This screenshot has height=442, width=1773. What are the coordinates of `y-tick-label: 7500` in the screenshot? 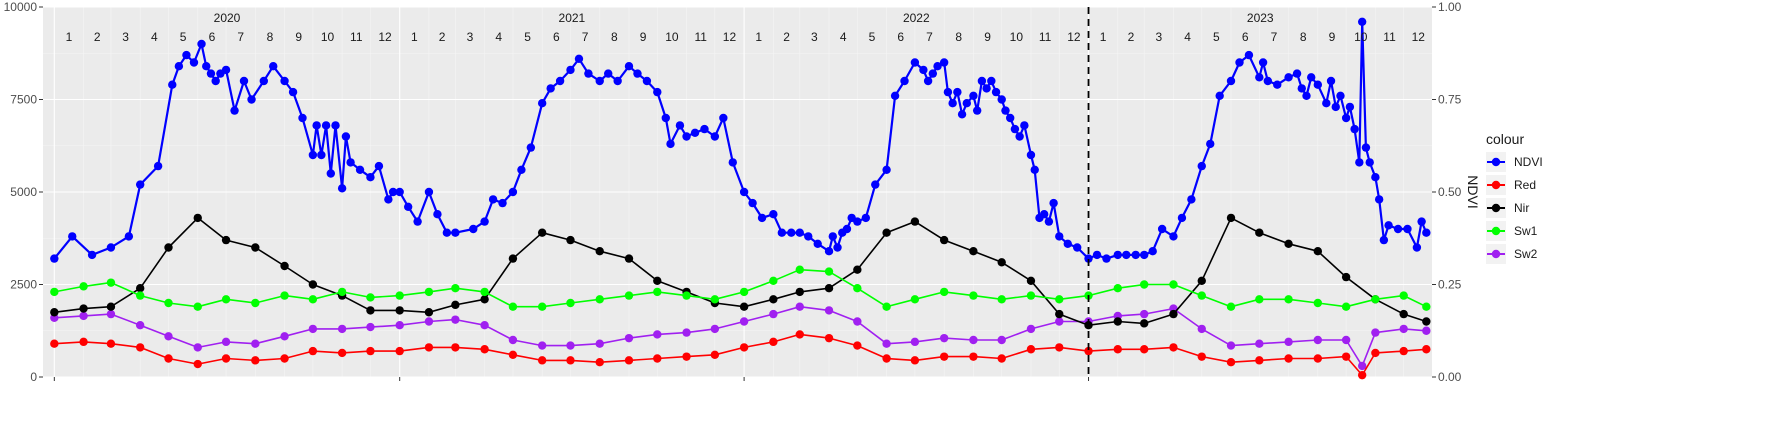 It's located at (23, 100).